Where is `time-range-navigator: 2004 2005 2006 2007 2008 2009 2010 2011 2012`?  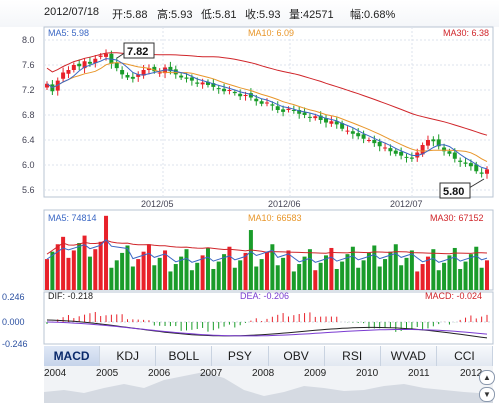 time-range-navigator: 2004 2005 2006 2007 2008 2009 2010 2011 2012 is located at coordinates (268, 384).